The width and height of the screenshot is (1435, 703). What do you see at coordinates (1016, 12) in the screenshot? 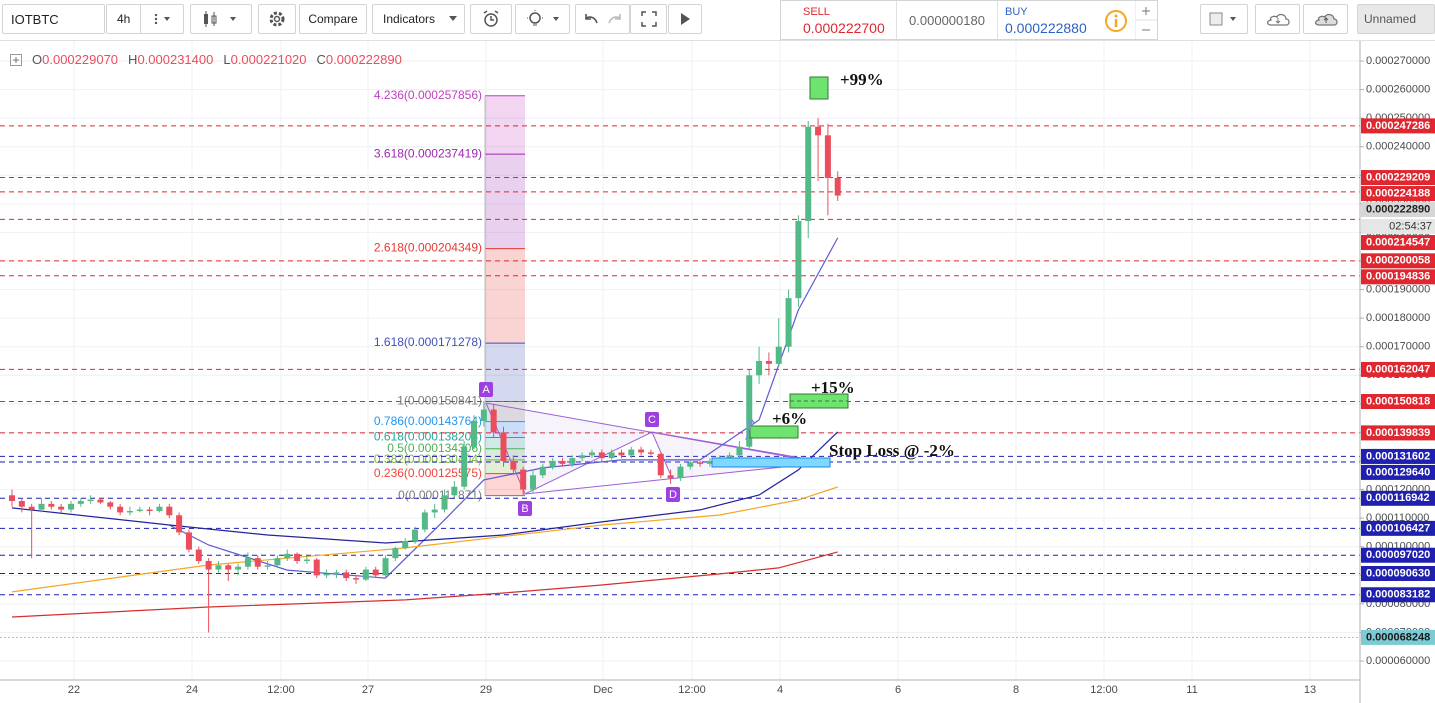
I see `buy-label: BUY` at bounding box center [1016, 12].